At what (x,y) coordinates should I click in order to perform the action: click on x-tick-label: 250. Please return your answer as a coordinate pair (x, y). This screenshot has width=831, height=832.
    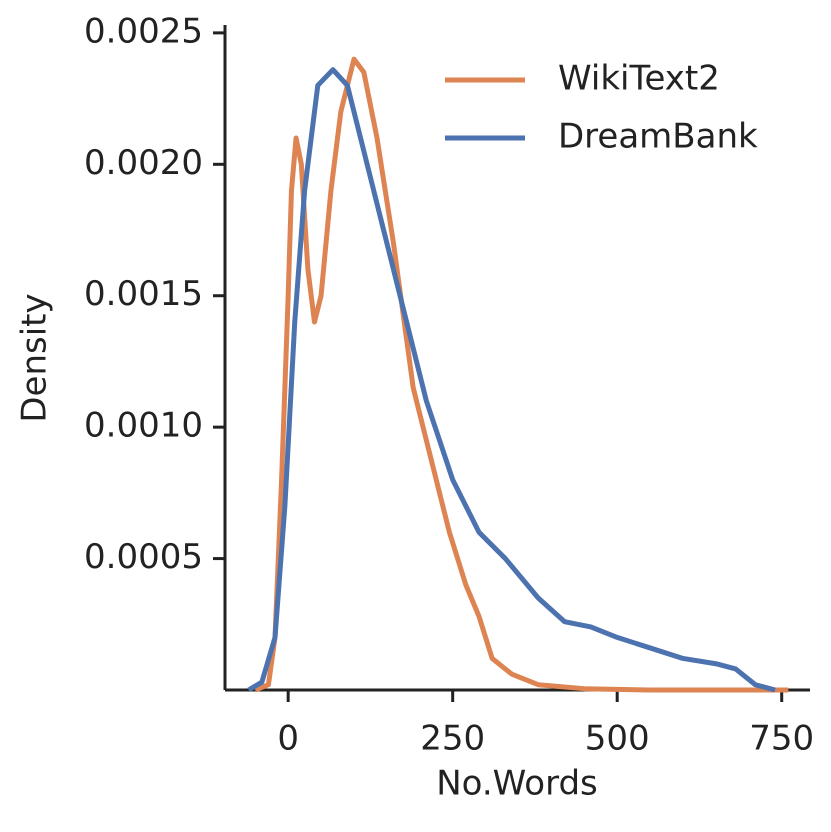
    Looking at the image, I should click on (452, 739).